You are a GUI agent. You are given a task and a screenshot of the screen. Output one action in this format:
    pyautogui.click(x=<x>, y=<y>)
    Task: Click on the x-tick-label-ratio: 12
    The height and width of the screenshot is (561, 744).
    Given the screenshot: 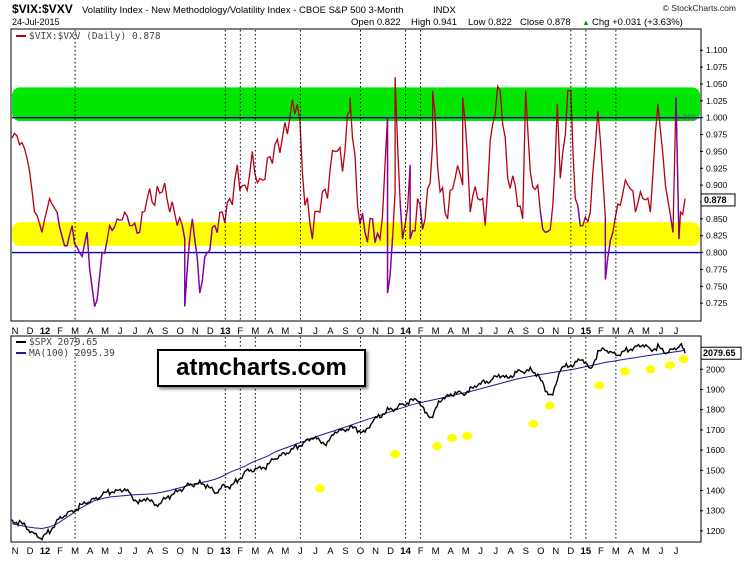 What is the action you would take?
    pyautogui.click(x=45, y=331)
    